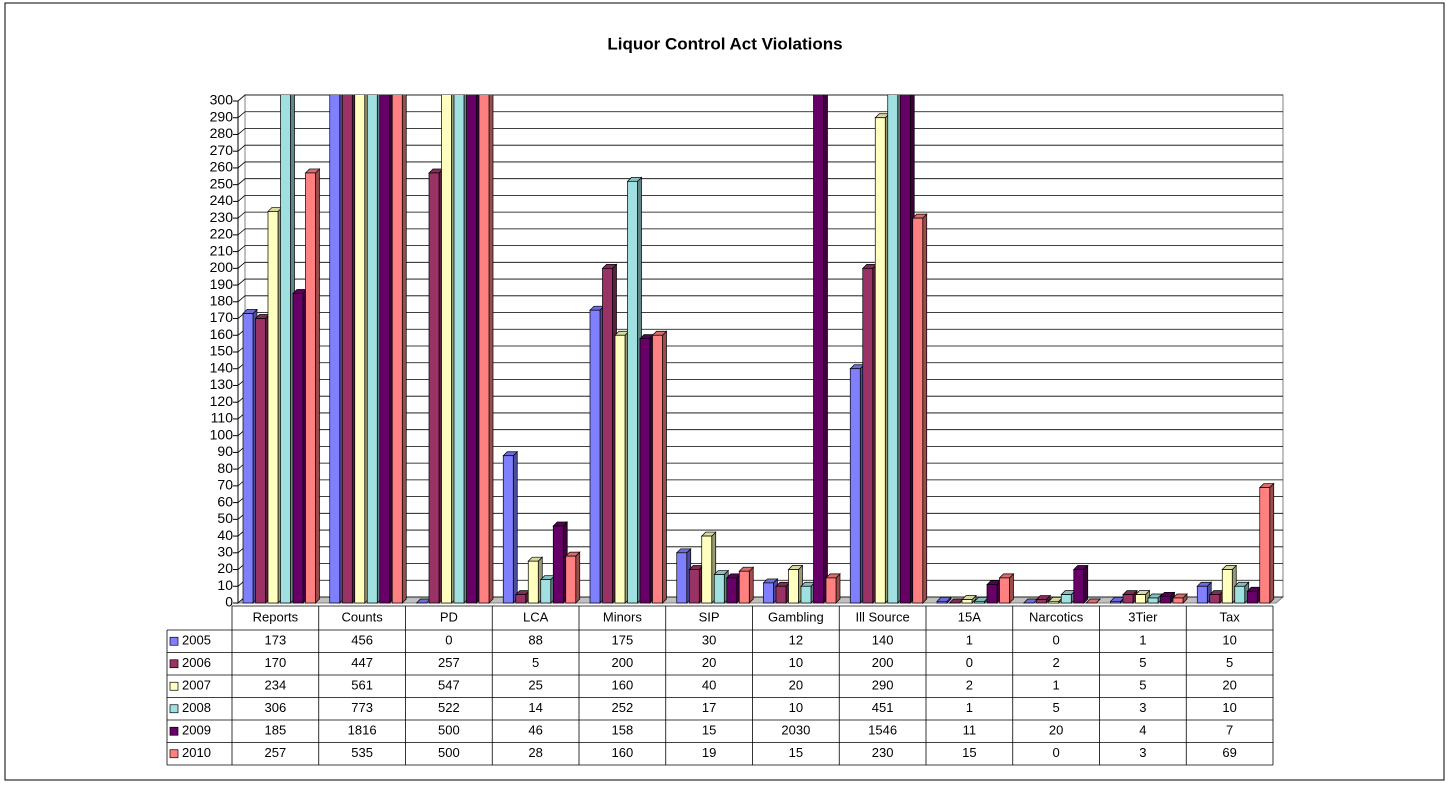 This screenshot has height=787, width=1450. What do you see at coordinates (222, 234) in the screenshot?
I see `y-tick-label: 220` at bounding box center [222, 234].